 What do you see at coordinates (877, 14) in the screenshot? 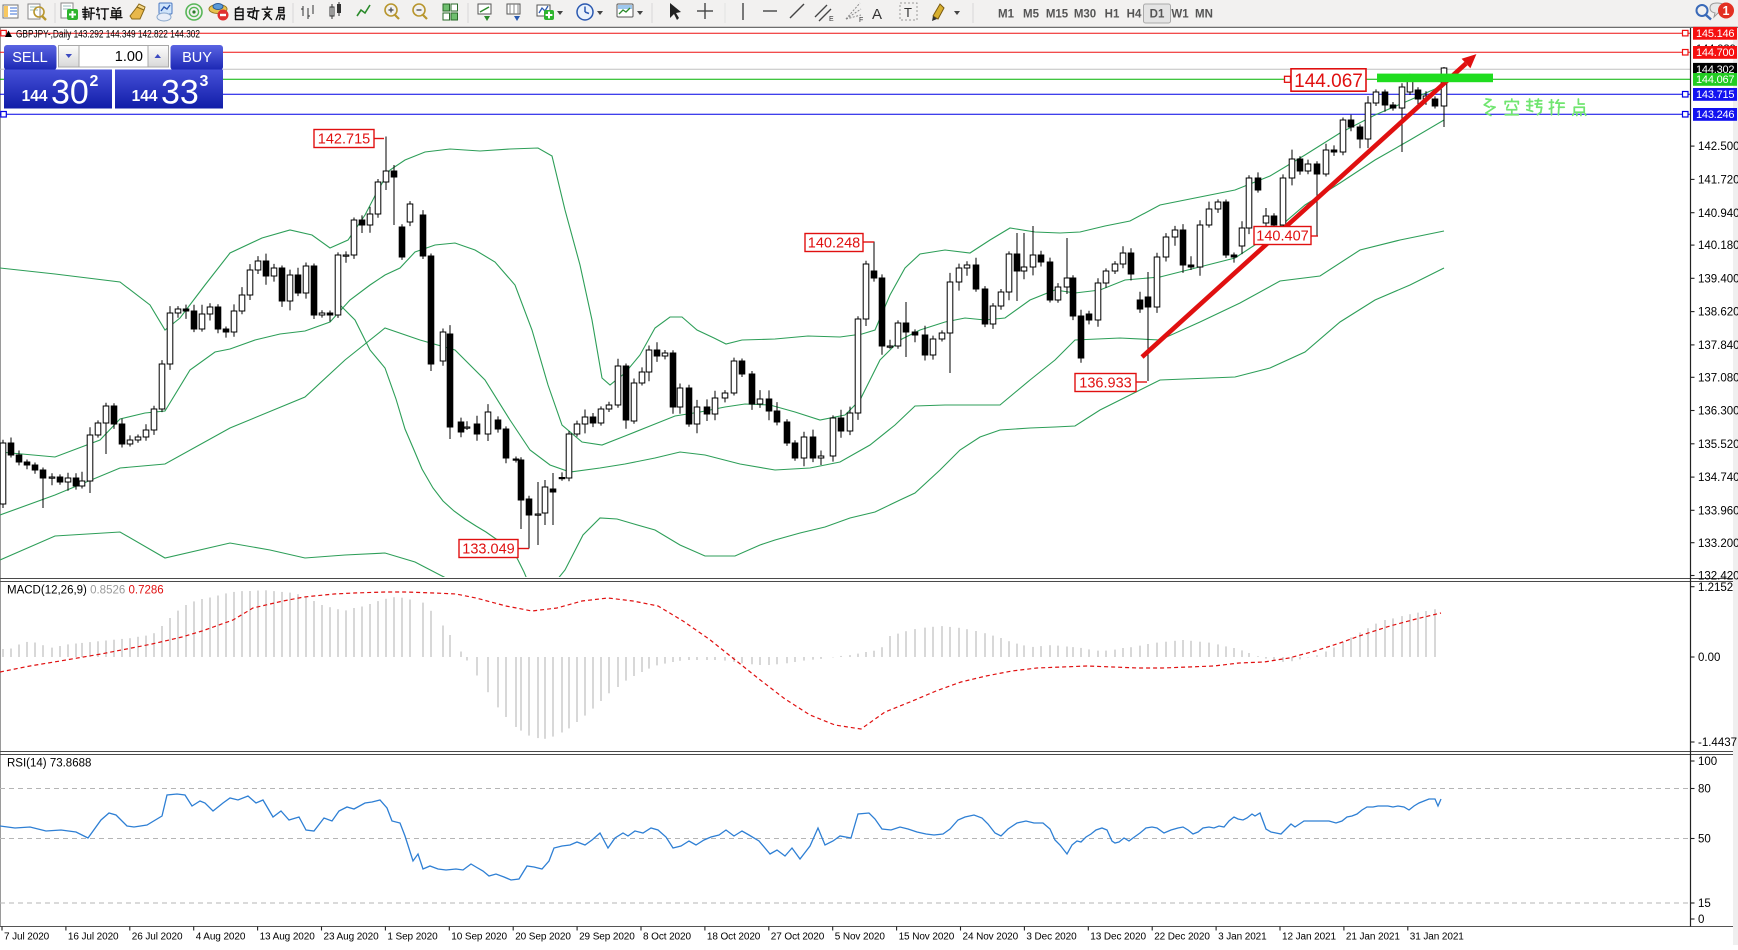
I see `svg-text: A` at bounding box center [877, 14].